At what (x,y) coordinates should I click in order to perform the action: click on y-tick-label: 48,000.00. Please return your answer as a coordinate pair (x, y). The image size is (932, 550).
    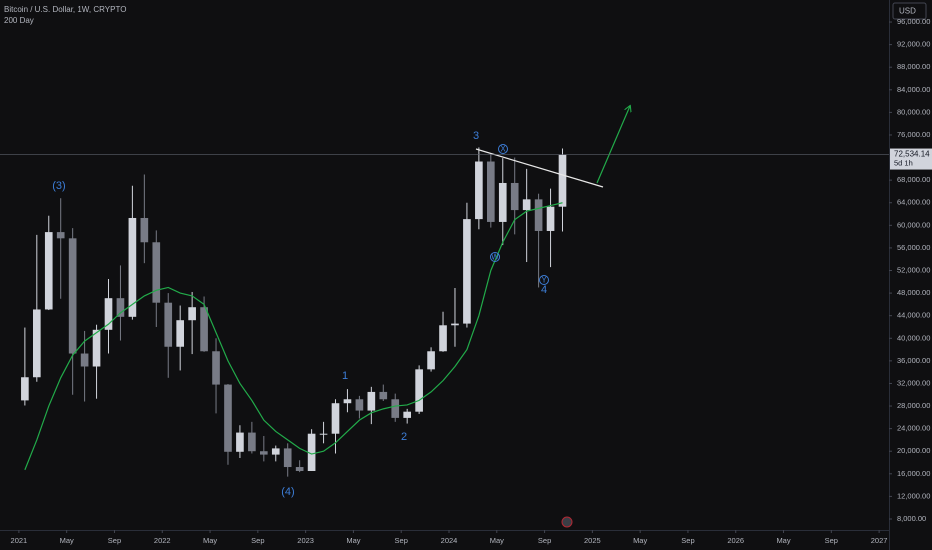
    Looking at the image, I should click on (913, 292).